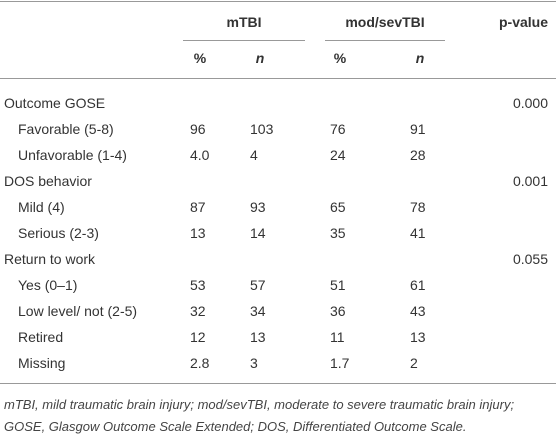  Describe the element at coordinates (198, 285) in the screenshot. I see `cell: 53` at that location.